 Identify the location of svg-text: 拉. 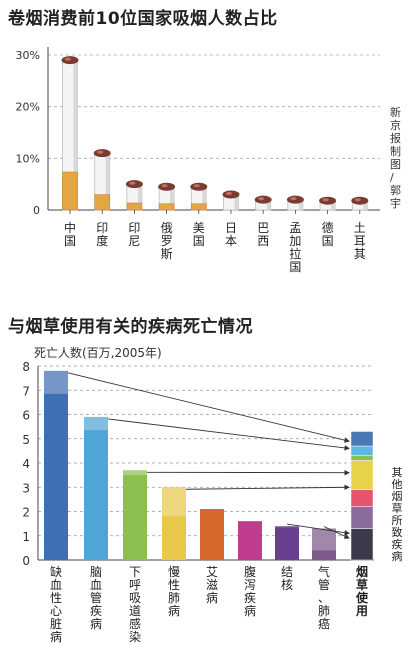
(295, 253).